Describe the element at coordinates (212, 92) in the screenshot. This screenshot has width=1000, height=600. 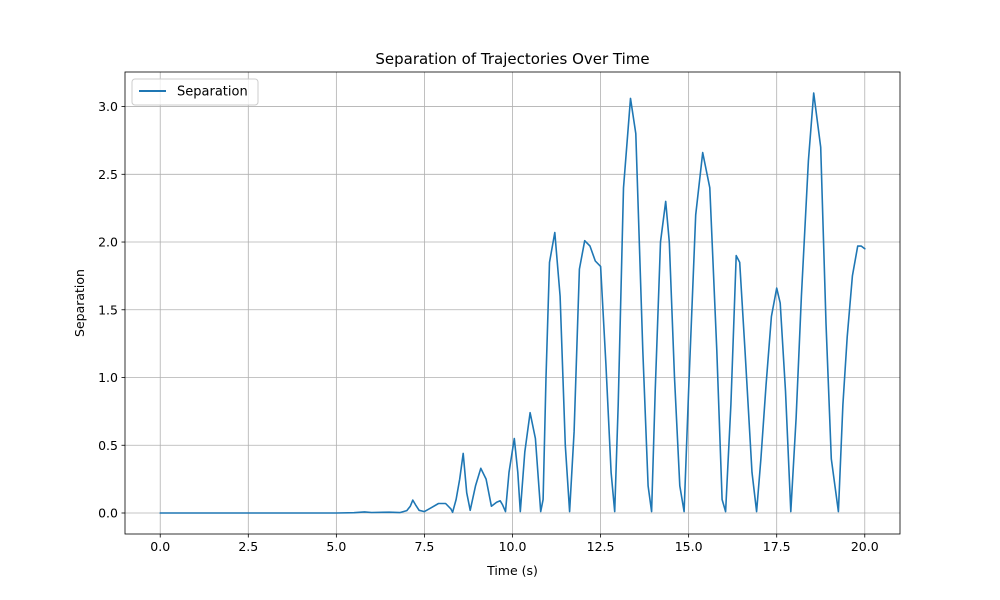
I see `legend-label-separation: Separation` at that location.